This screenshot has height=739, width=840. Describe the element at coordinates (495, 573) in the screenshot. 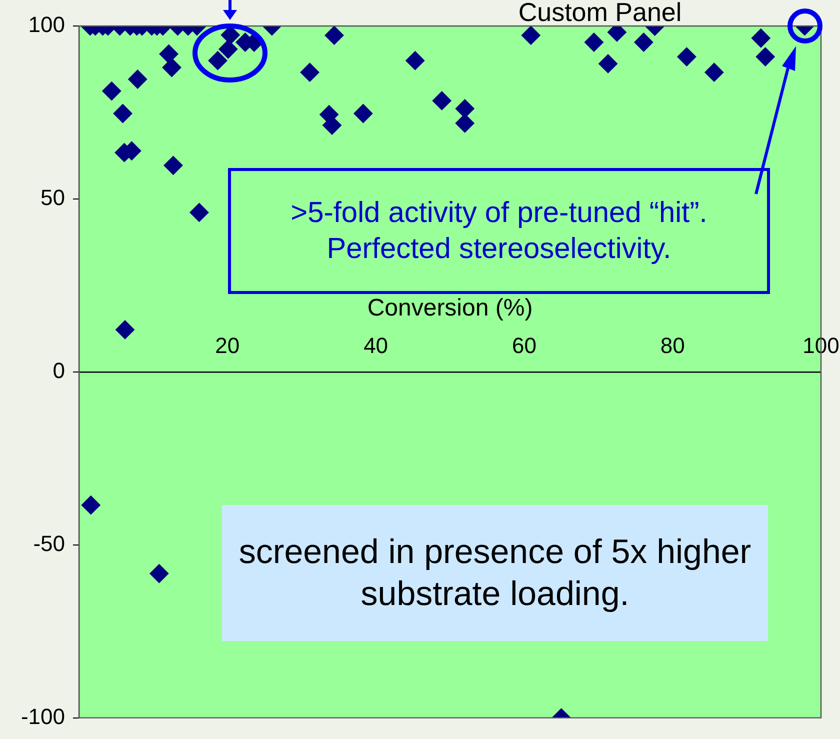

I see `annotation: screened in presence of 5x higher substrate loading.` at that location.